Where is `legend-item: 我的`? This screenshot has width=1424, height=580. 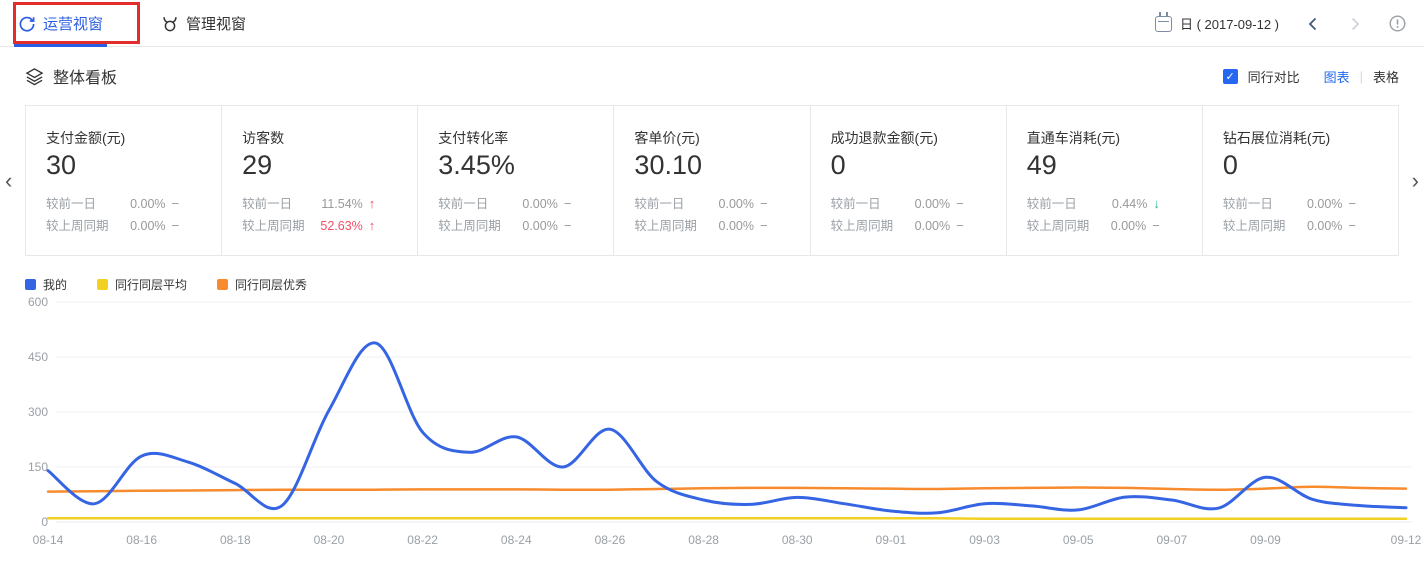
legend-item: 我的 is located at coordinates (46, 284).